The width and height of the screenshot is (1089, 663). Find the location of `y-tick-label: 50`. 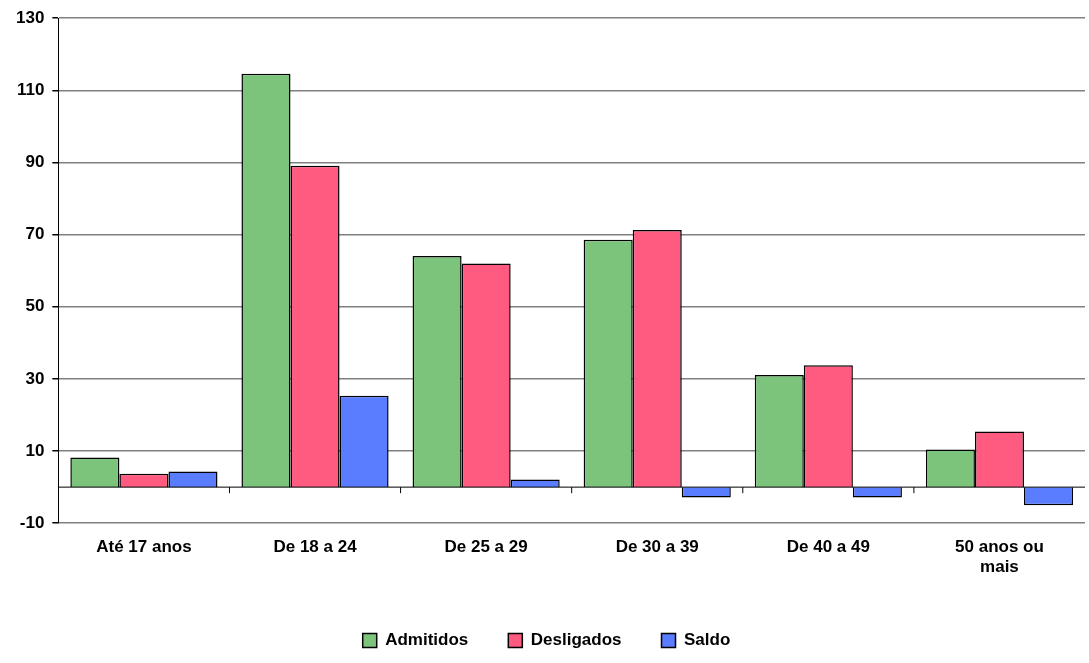

y-tick-label: 50 is located at coordinates (35, 306).